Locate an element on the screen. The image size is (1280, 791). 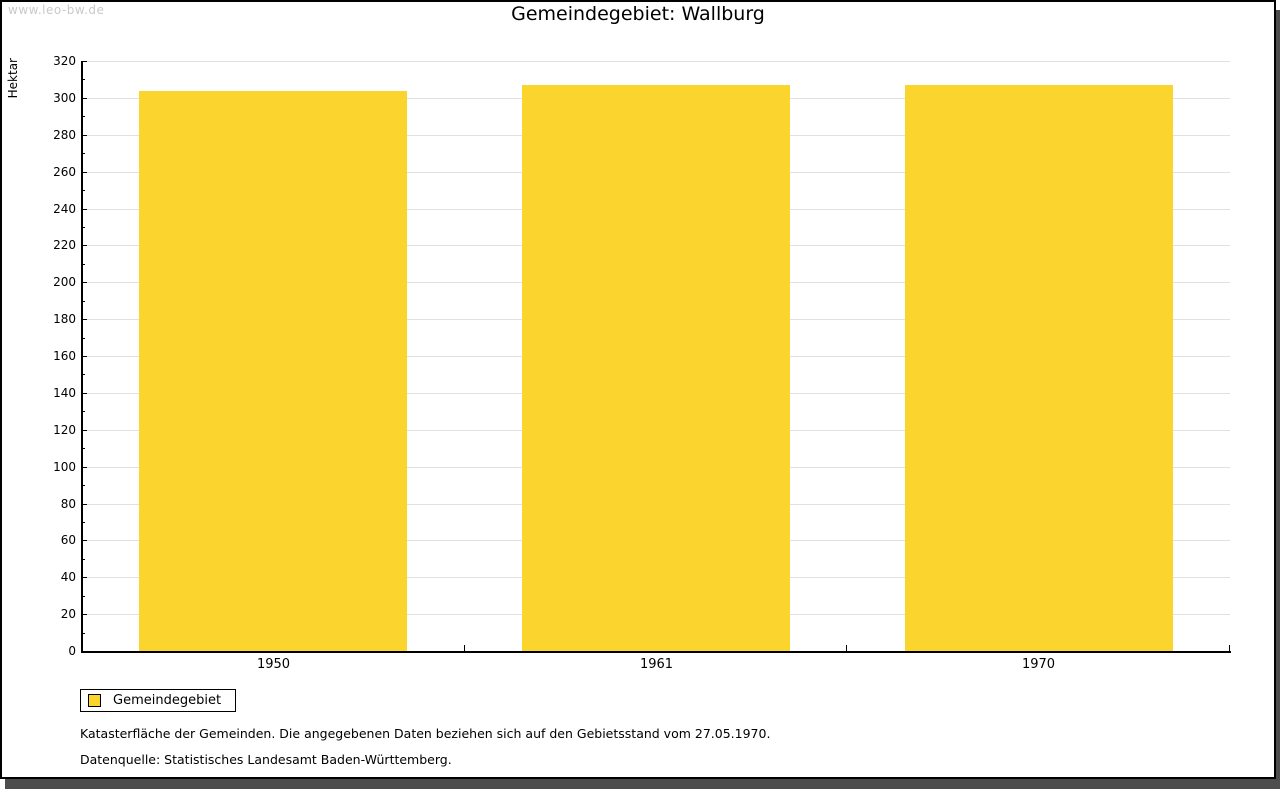
y-tick-label: 260 is located at coordinates (64, 172).